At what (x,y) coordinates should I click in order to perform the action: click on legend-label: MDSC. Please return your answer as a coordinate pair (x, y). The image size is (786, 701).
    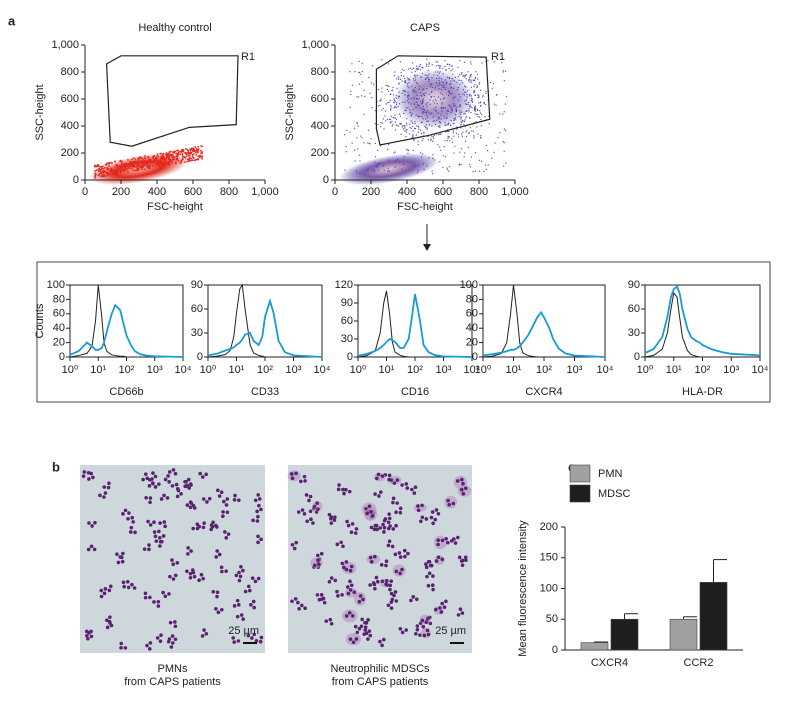
    Looking at the image, I should click on (614, 494).